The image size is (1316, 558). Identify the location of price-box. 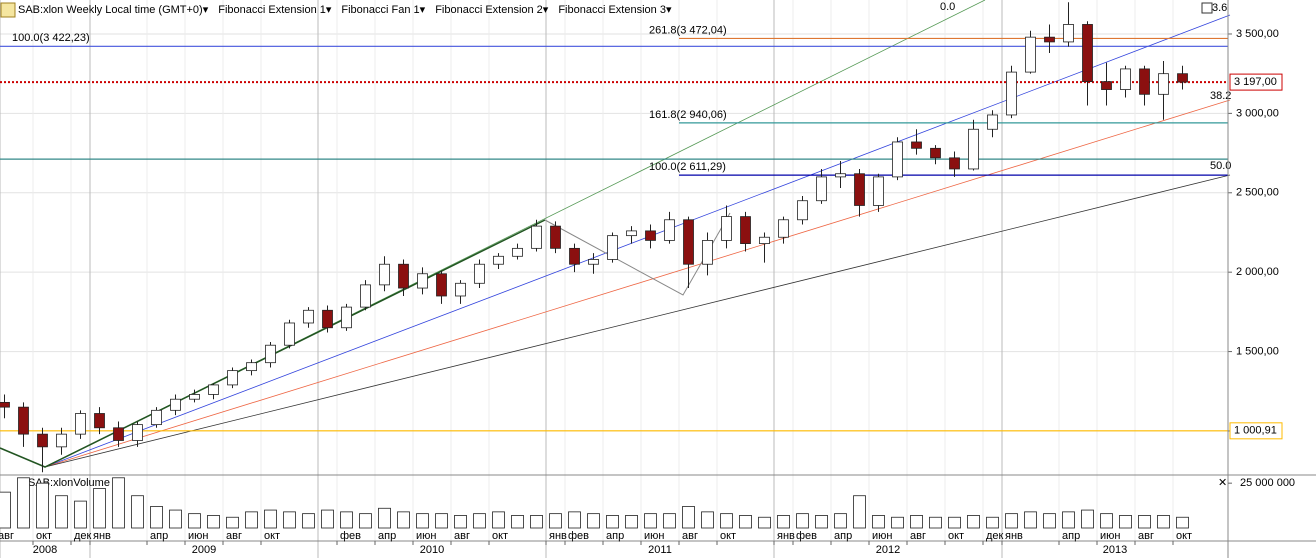
(1256, 82).